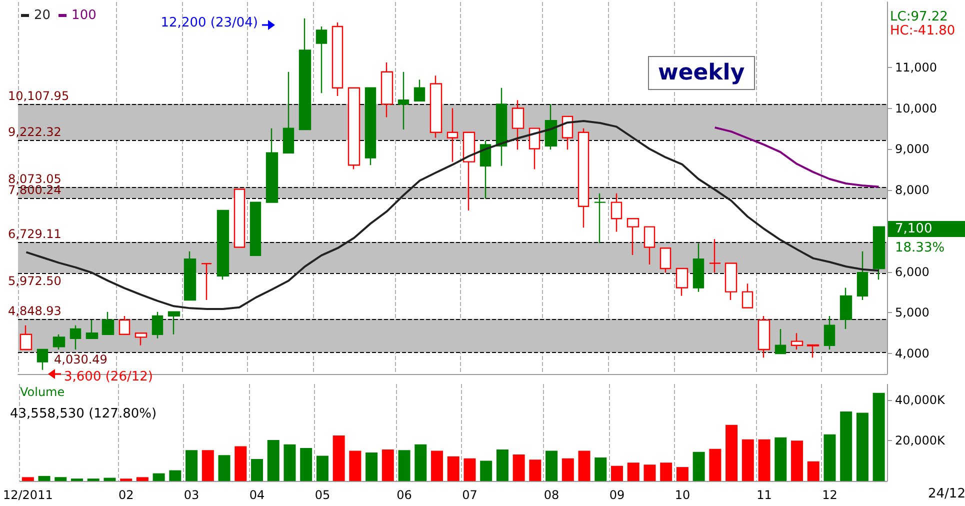 This screenshot has height=506, width=965. What do you see at coordinates (108, 377) in the screenshot?
I see `annotation: 3,600 (26/12)` at bounding box center [108, 377].